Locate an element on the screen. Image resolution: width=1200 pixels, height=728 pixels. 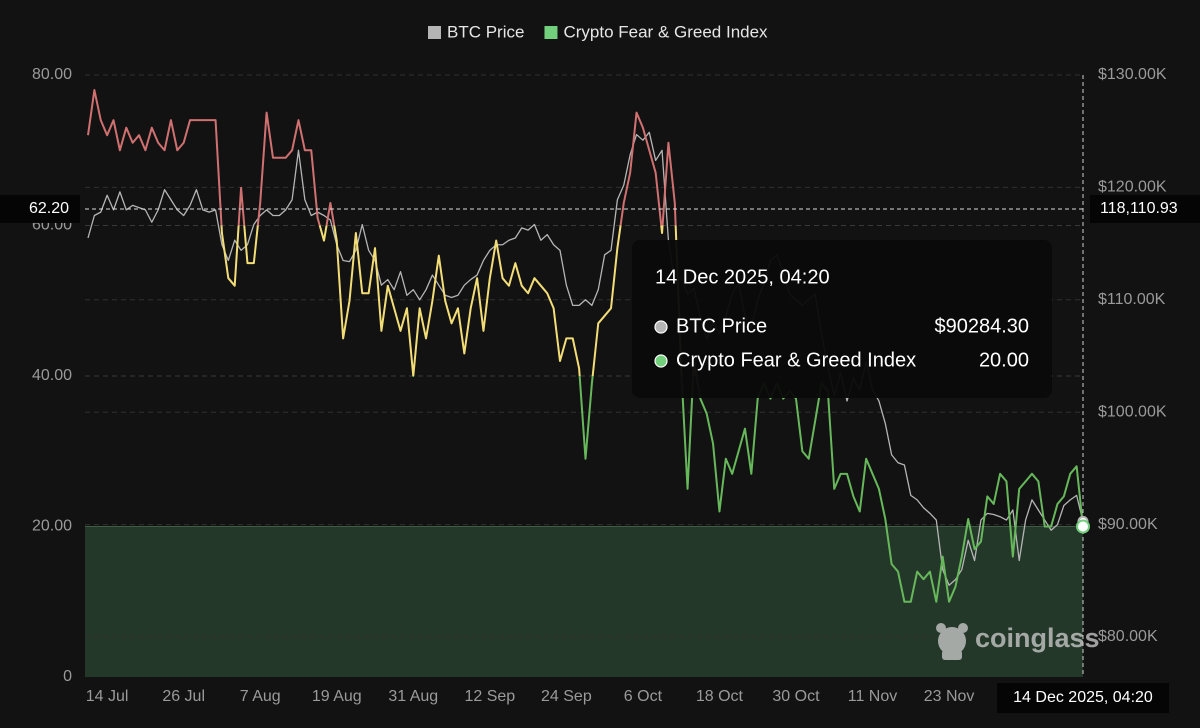
crosshair-x-box is located at coordinates (1083, 698).